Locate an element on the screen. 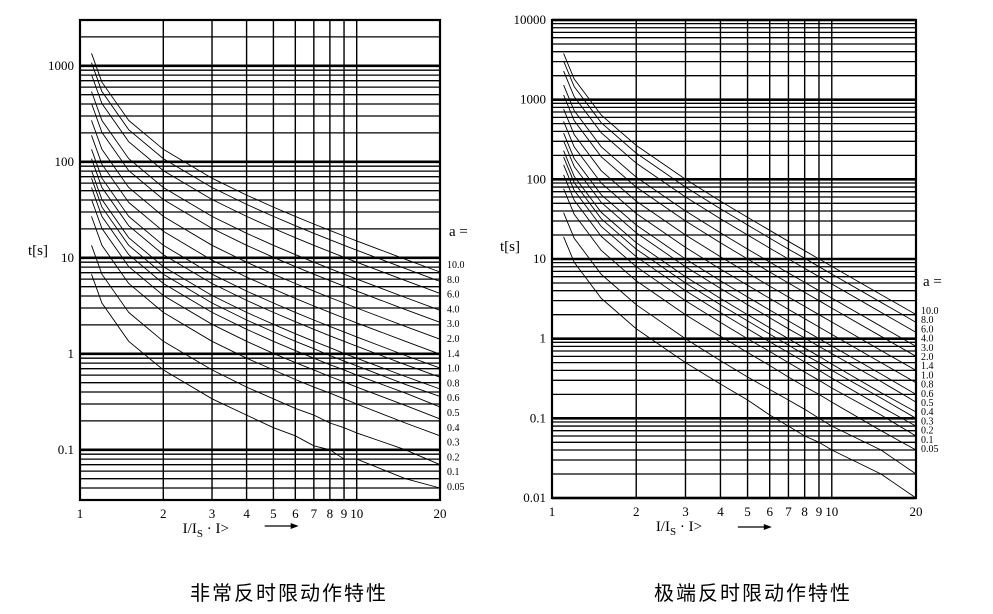 The height and width of the screenshot is (614, 993). series-line-1.4 is located at coordinates (266, 245).